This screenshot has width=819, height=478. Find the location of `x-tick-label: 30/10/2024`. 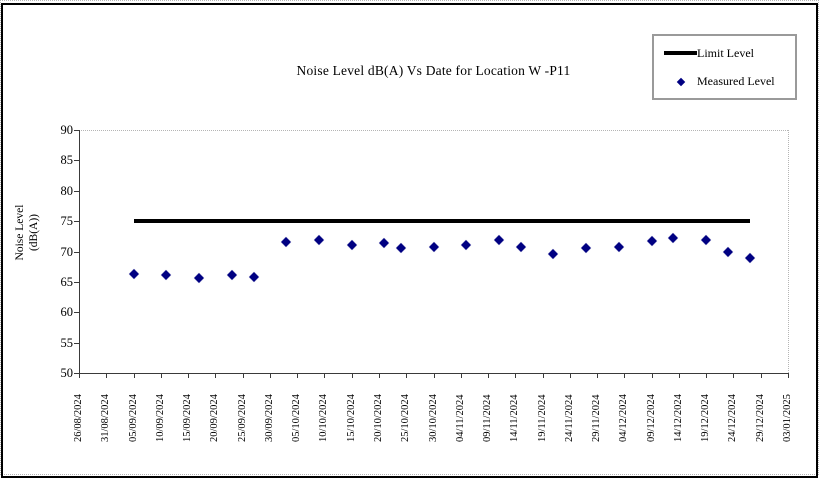

x-tick-label: 30/10/2024 is located at coordinates (433, 418).